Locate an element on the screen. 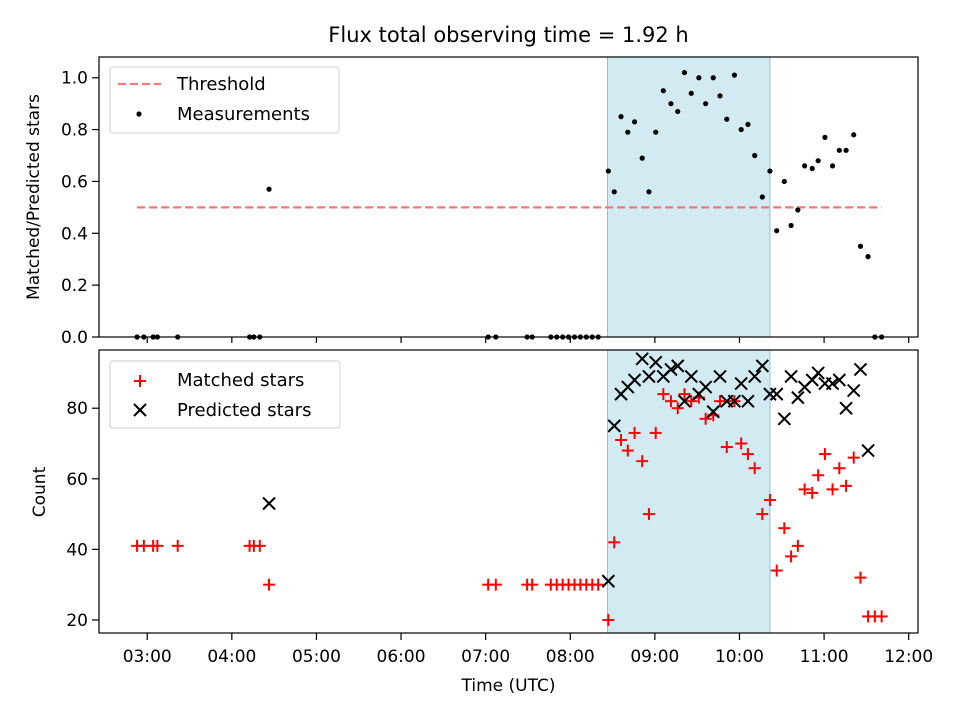 This screenshot has height=720, width=960. x-tick-label: 05:00 is located at coordinates (316, 657).